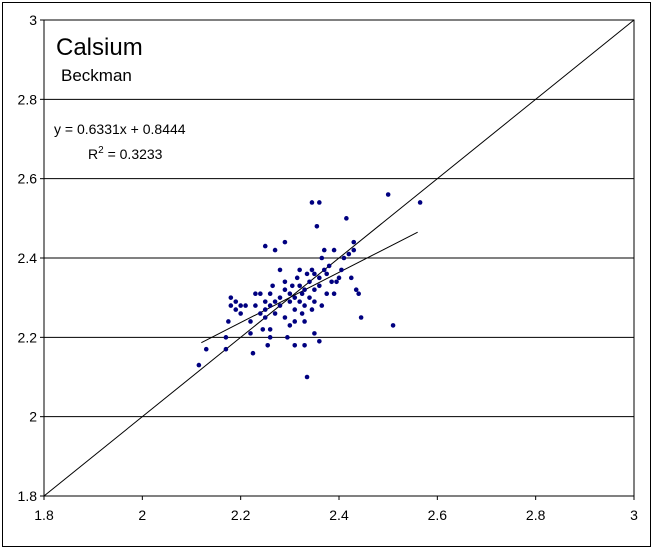  I want to click on x-tick-label-3: 2.4, so click(339, 515).